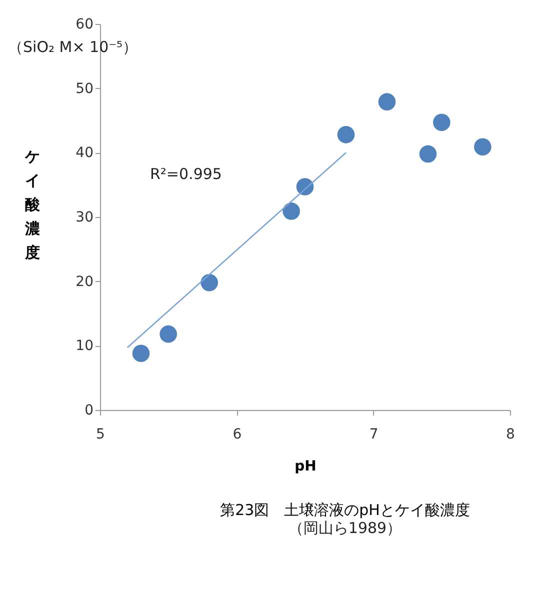  What do you see at coordinates (85, 153) in the screenshot?
I see `y-tick-label: 40` at bounding box center [85, 153].